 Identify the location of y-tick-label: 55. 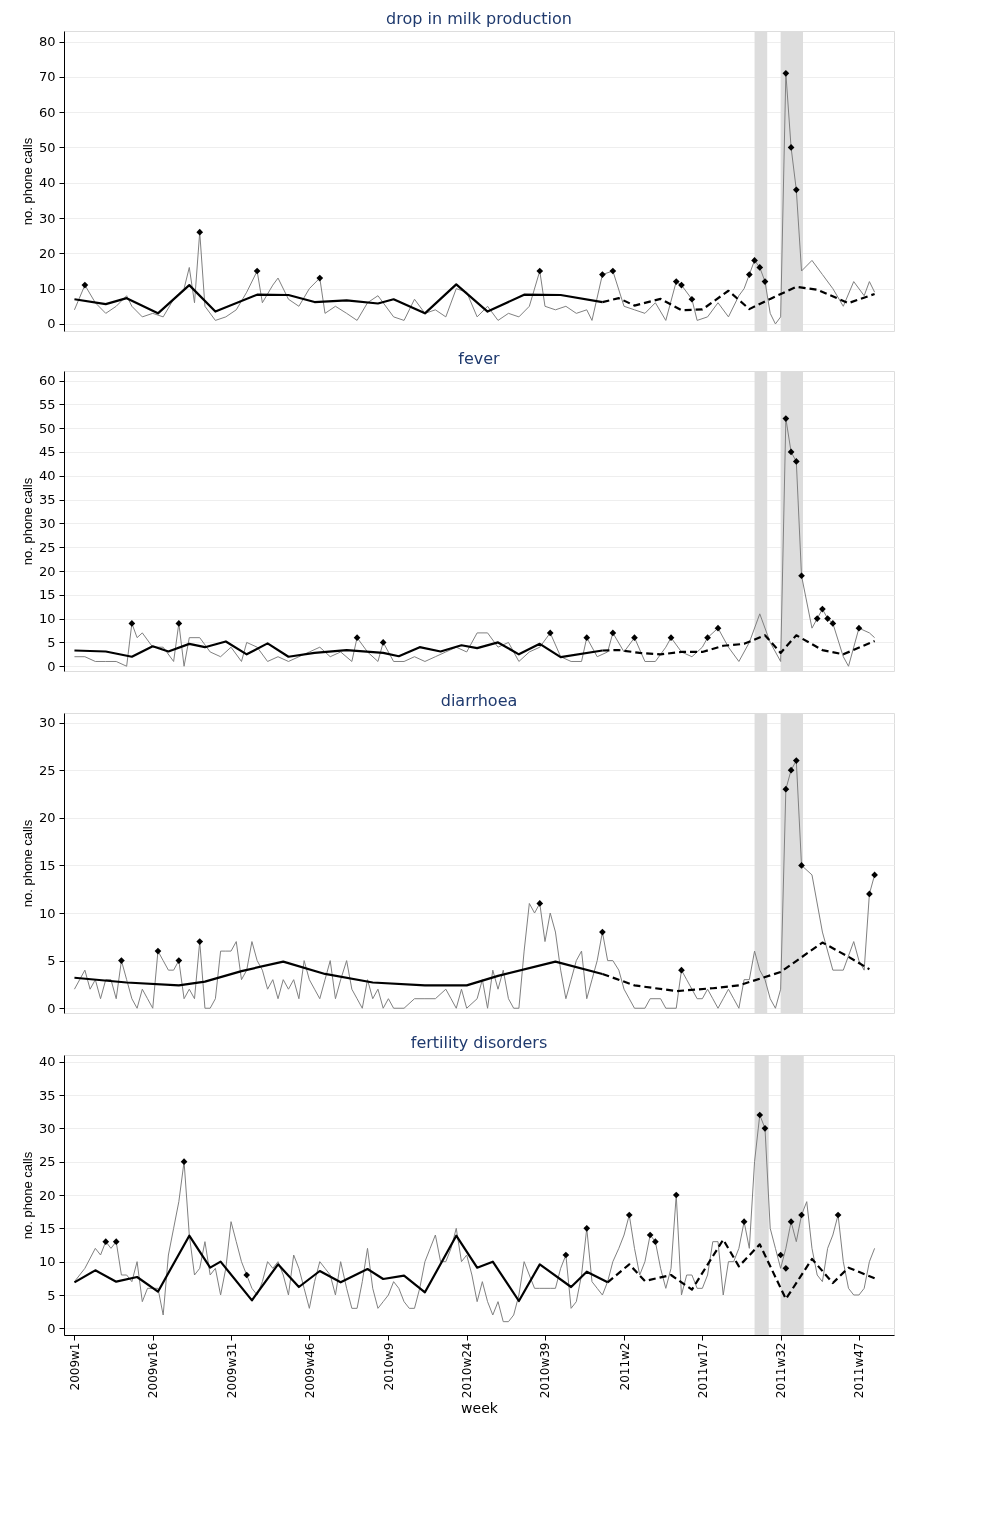
(47, 404).